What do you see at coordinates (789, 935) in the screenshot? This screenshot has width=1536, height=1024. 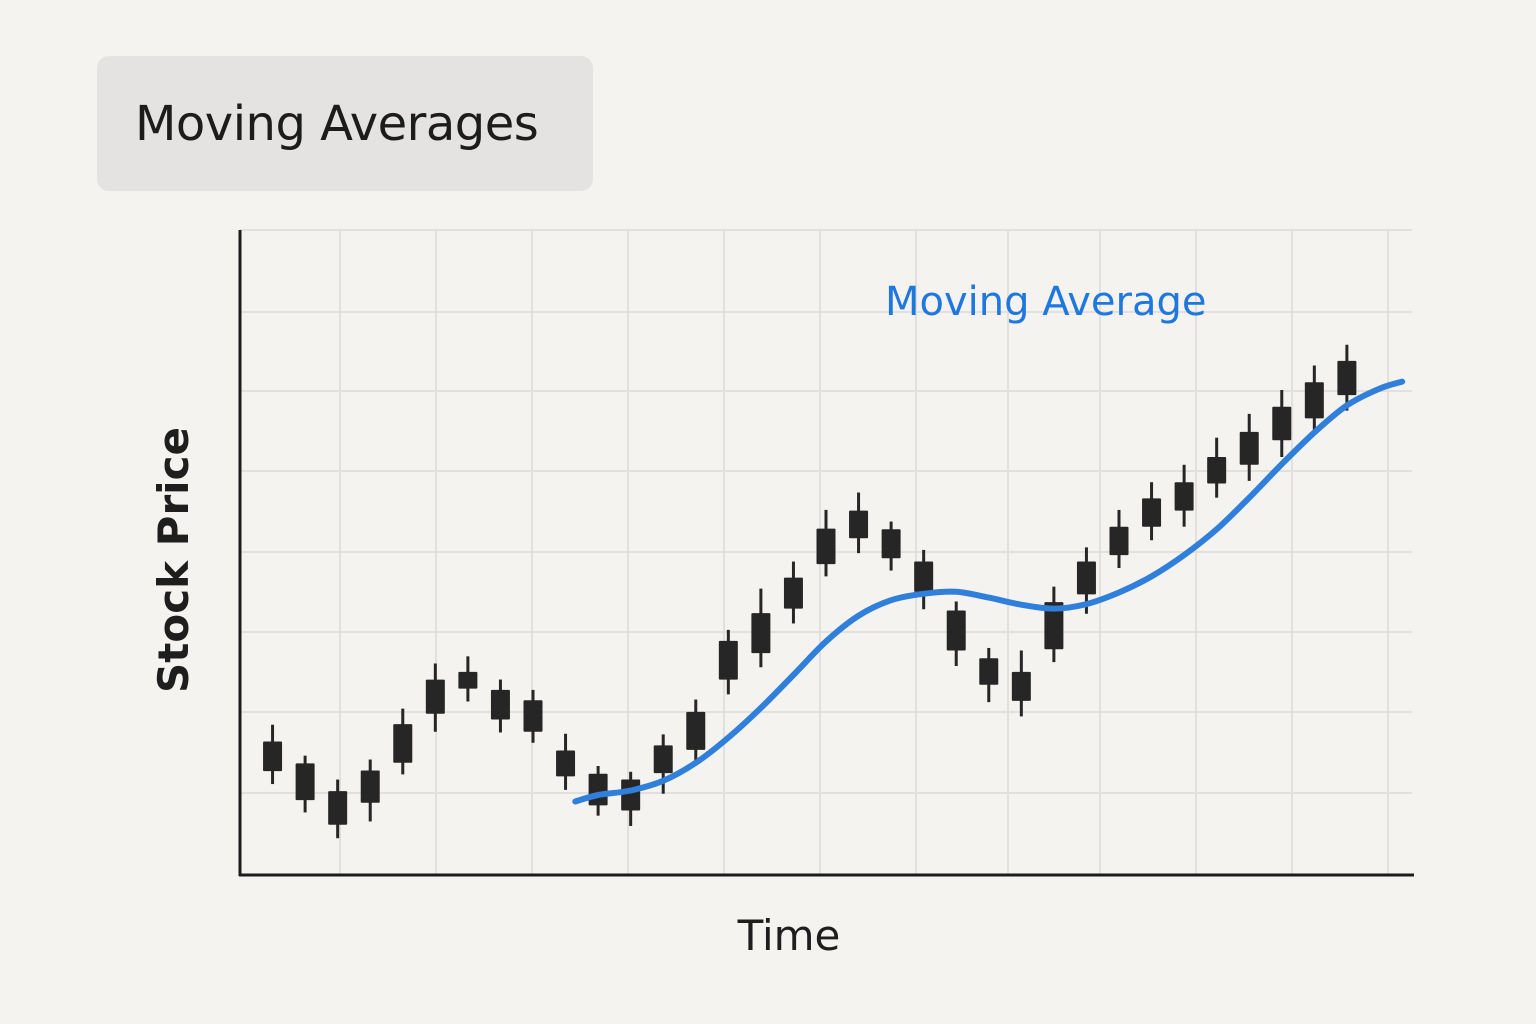 I see `x-axis-label: Time` at bounding box center [789, 935].